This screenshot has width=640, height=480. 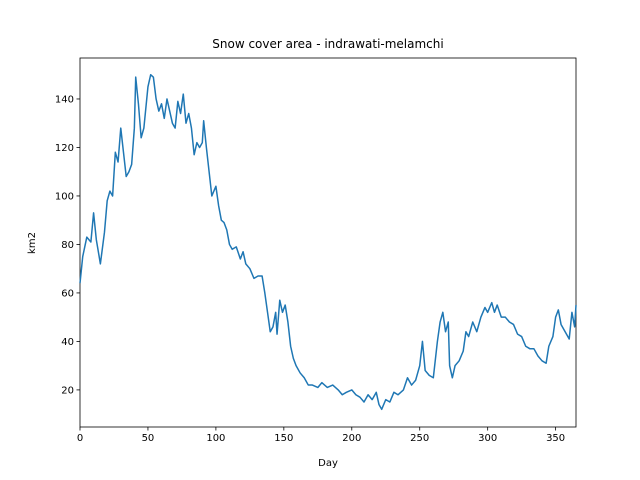 I want to click on y-tick-label: 80, so click(x=67, y=245).